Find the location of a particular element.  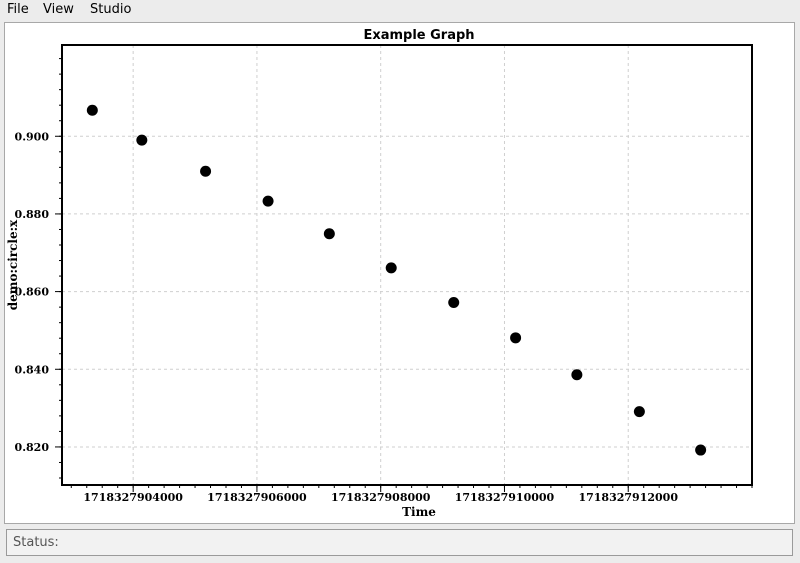

menu-view: View is located at coordinates (58, 9).